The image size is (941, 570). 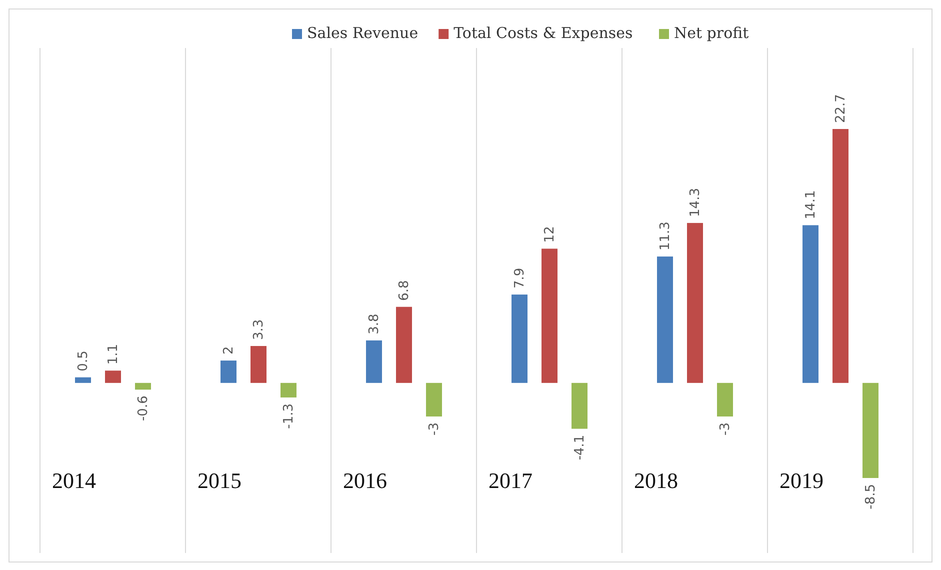 What do you see at coordinates (510, 480) in the screenshot?
I see `x-tick-label: 2017` at bounding box center [510, 480].